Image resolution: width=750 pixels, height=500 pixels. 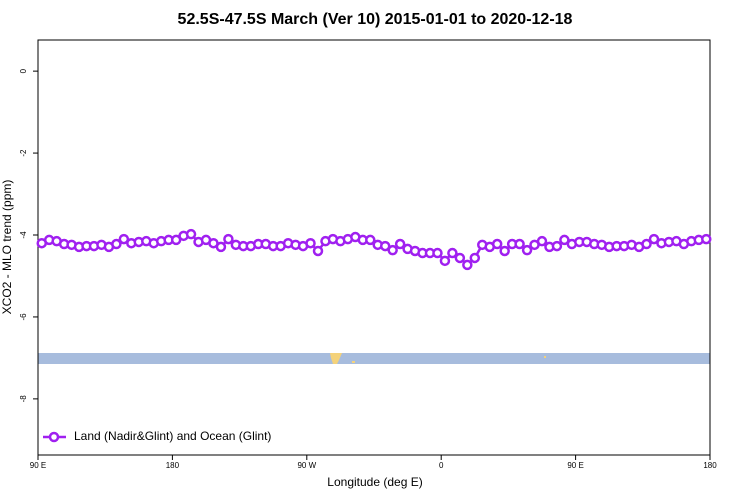 What do you see at coordinates (7, 247) in the screenshot?
I see `y-axis-label: XCO2 - MLO trend (ppm)` at bounding box center [7, 247].